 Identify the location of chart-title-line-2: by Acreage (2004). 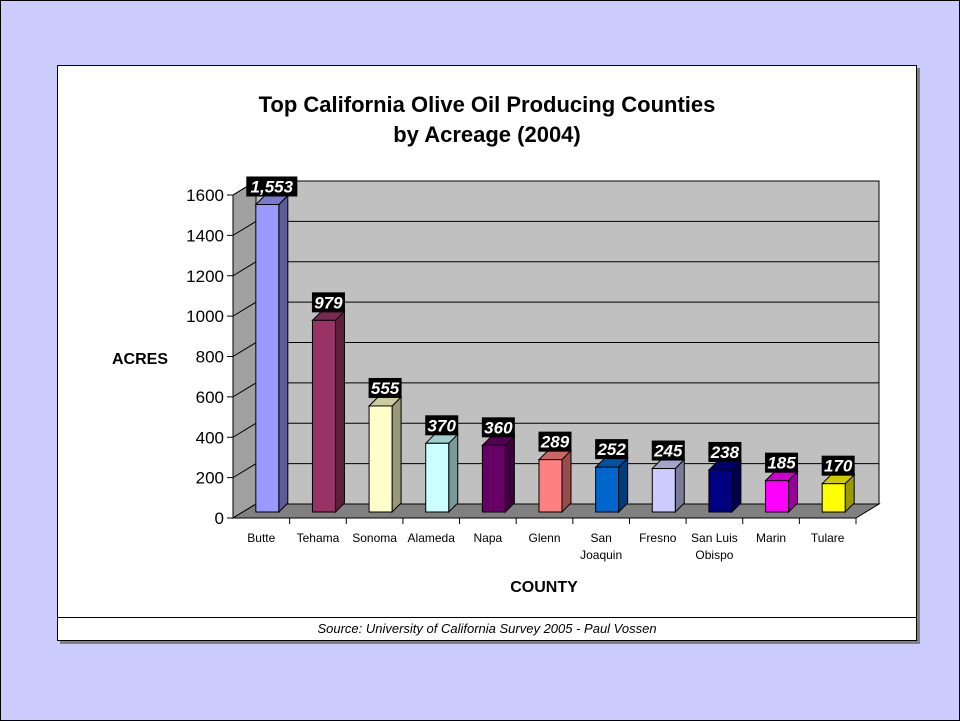
(487, 134).